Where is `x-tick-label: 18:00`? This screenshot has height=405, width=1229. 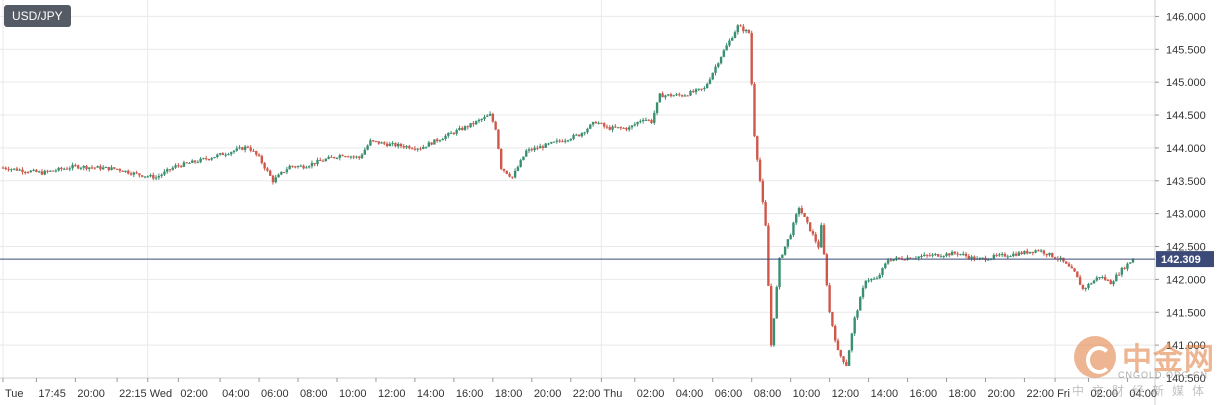
x-tick-label: 18:00 is located at coordinates (509, 394).